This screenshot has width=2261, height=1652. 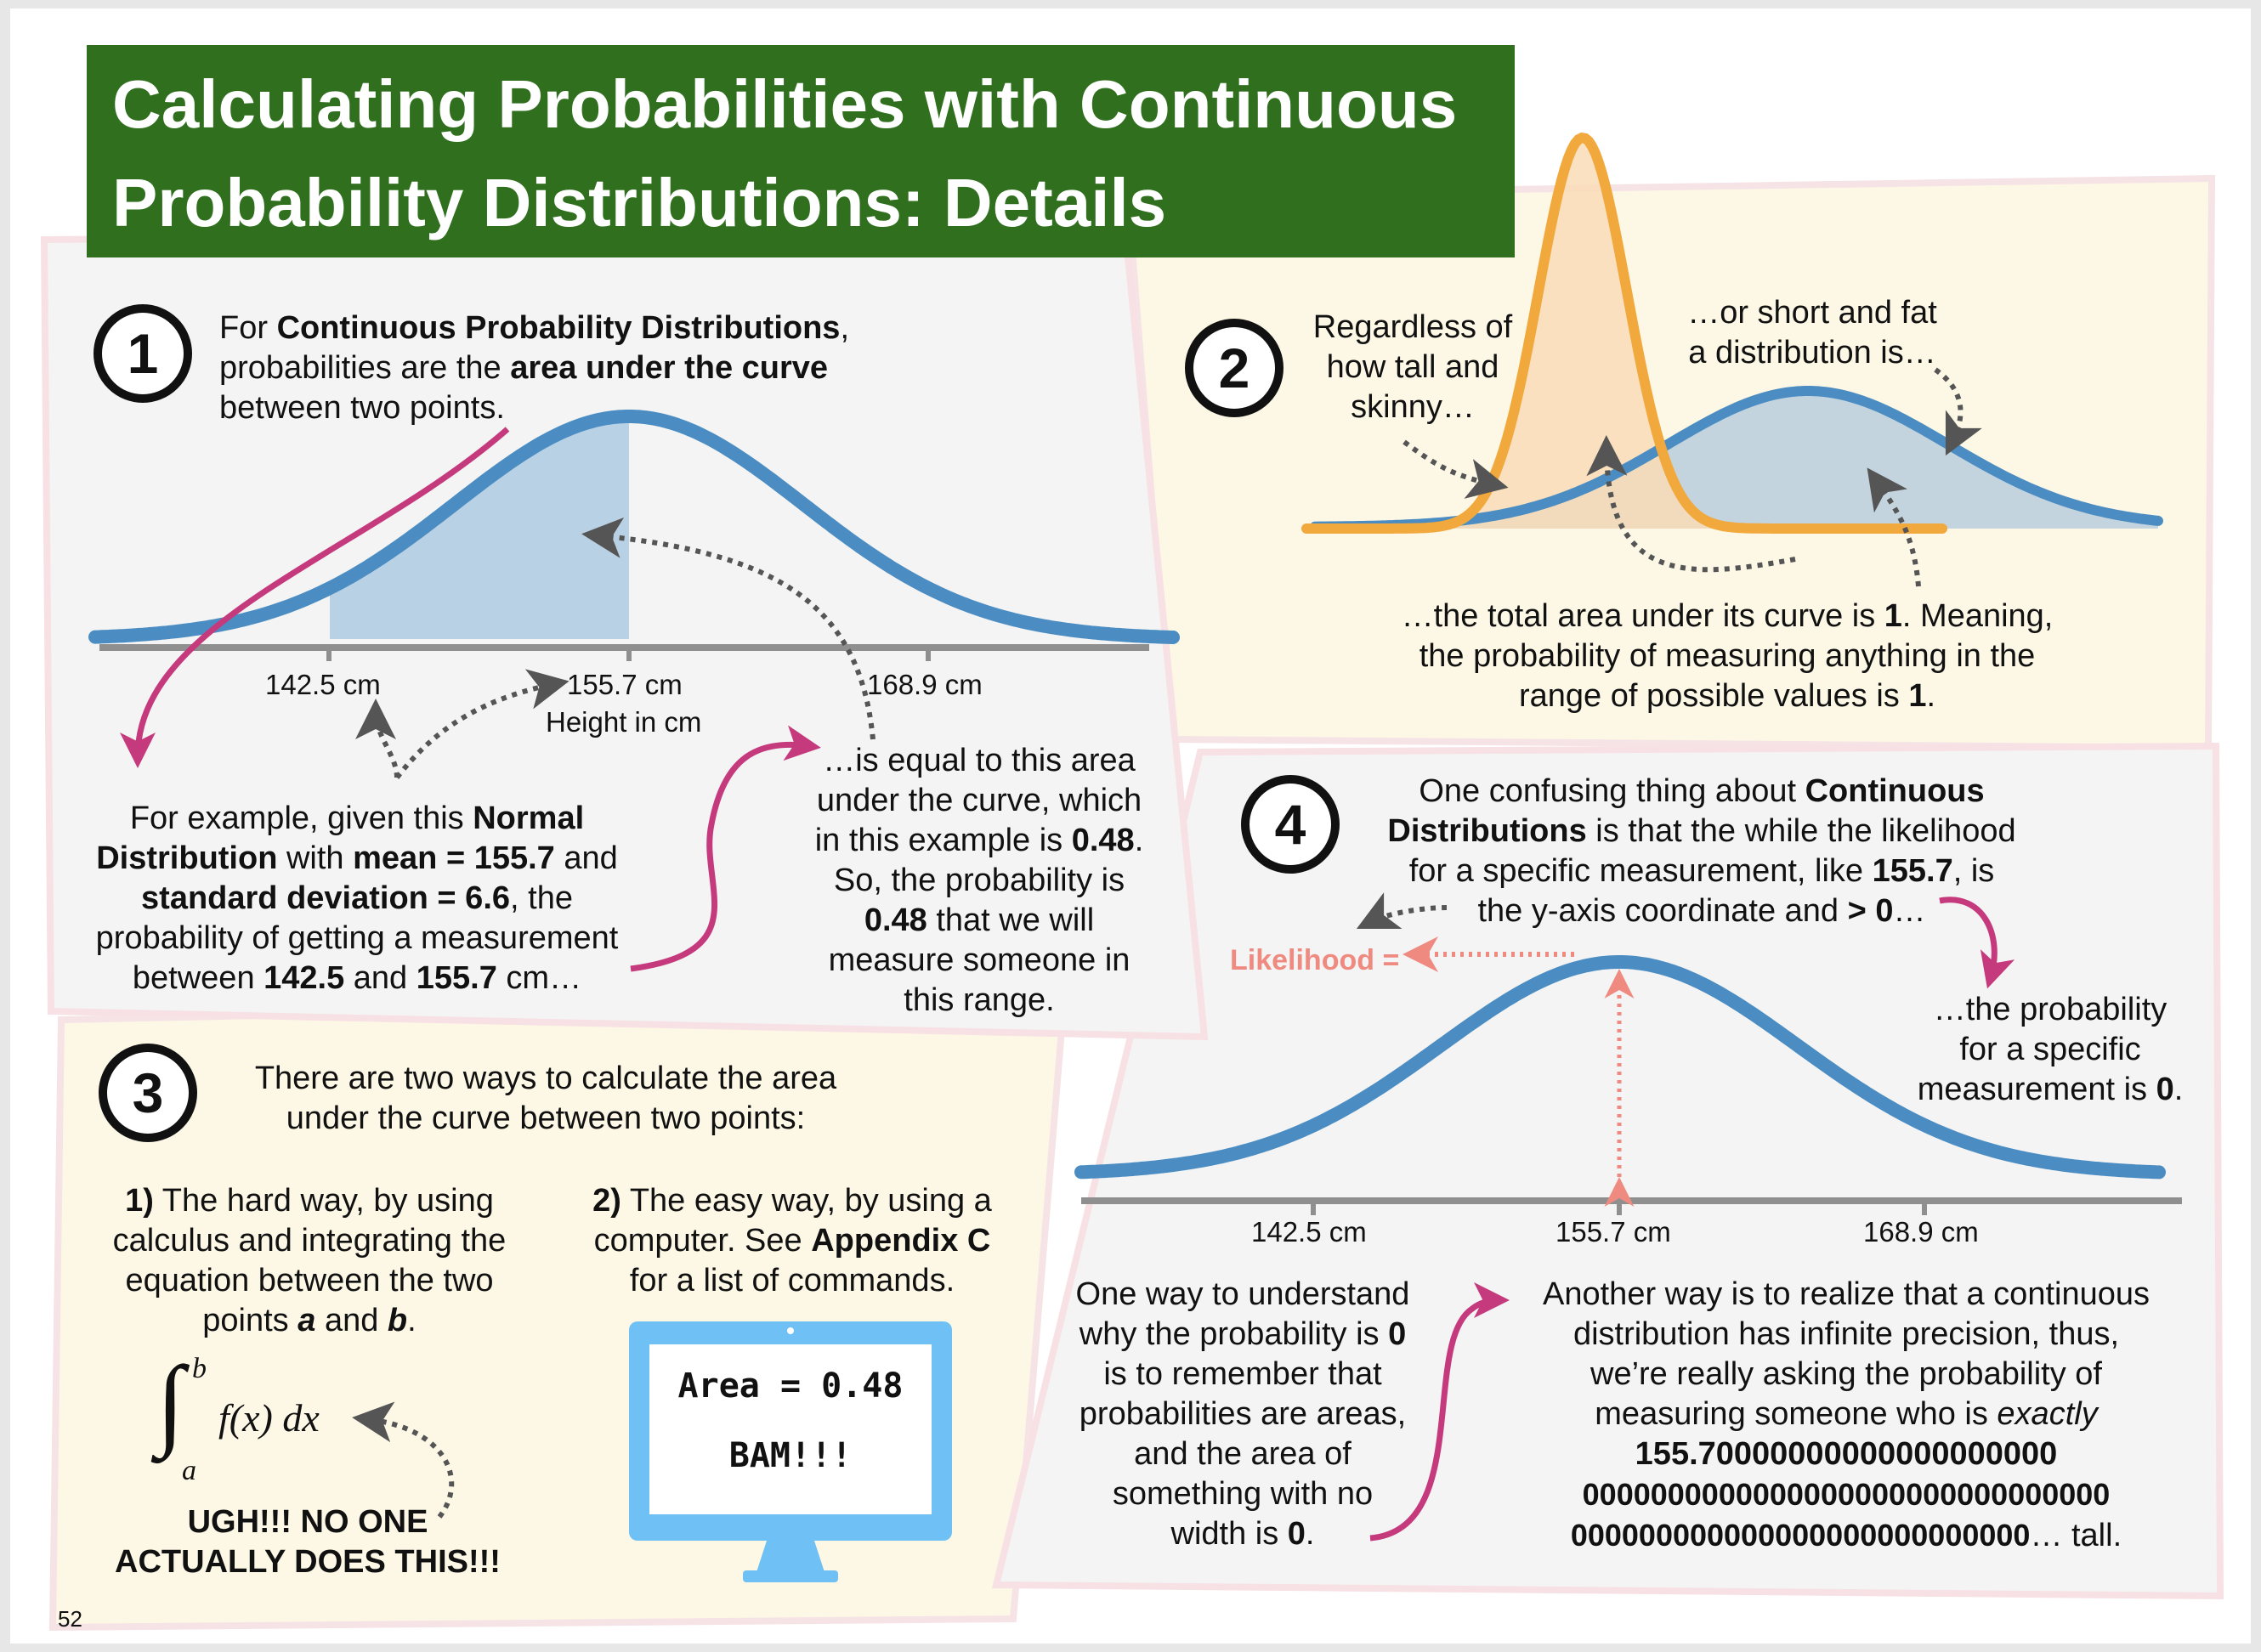 I want to click on monitor-area-text: Area = 0.48, so click(x=790, y=1386).